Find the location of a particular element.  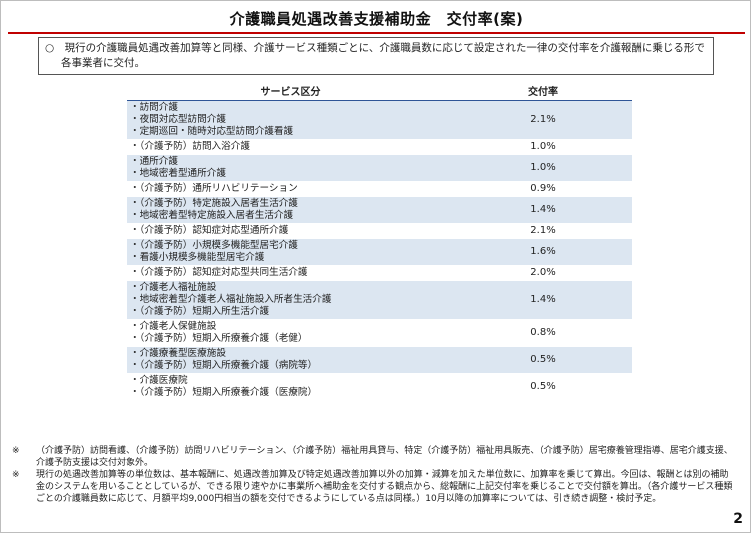

service-cell: ・（介護予防）認知症対応型共同生活介護 is located at coordinates (290, 273).